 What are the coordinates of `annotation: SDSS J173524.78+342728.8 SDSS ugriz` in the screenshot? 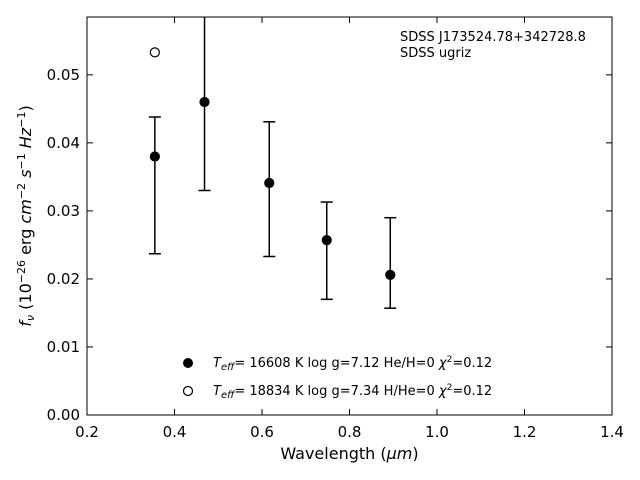 It's located at (493, 45).